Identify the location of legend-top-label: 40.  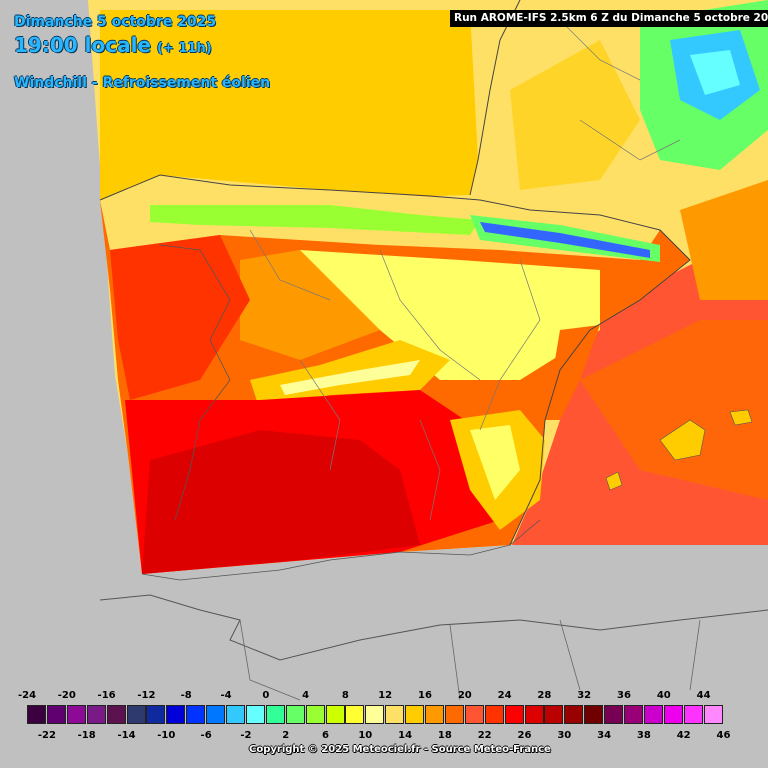
(663, 695).